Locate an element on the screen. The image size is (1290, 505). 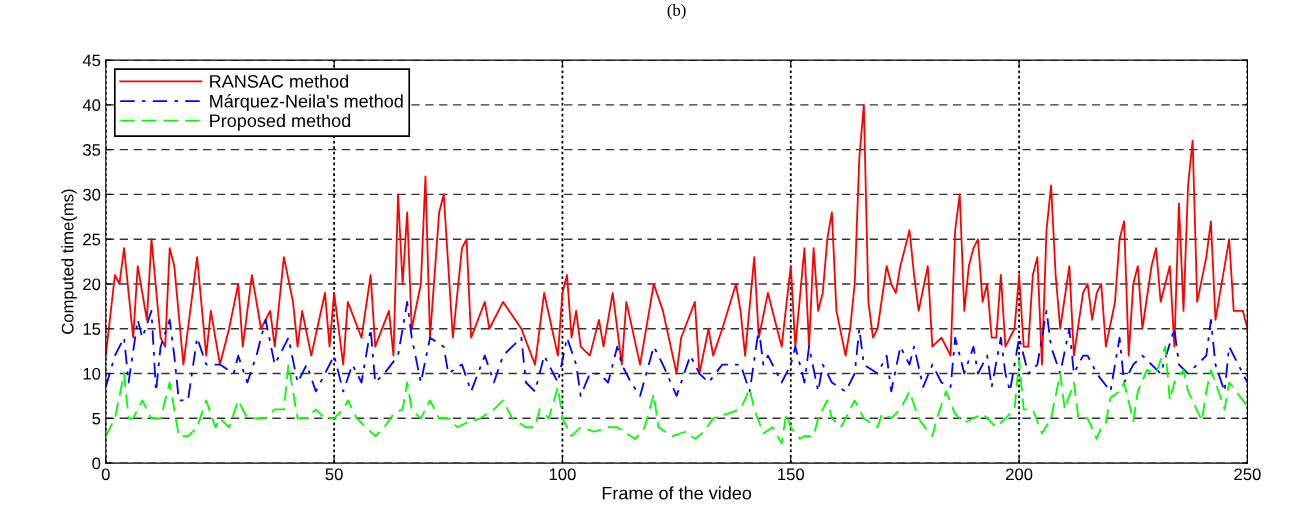
y-tick-label: 0 is located at coordinates (96, 463).